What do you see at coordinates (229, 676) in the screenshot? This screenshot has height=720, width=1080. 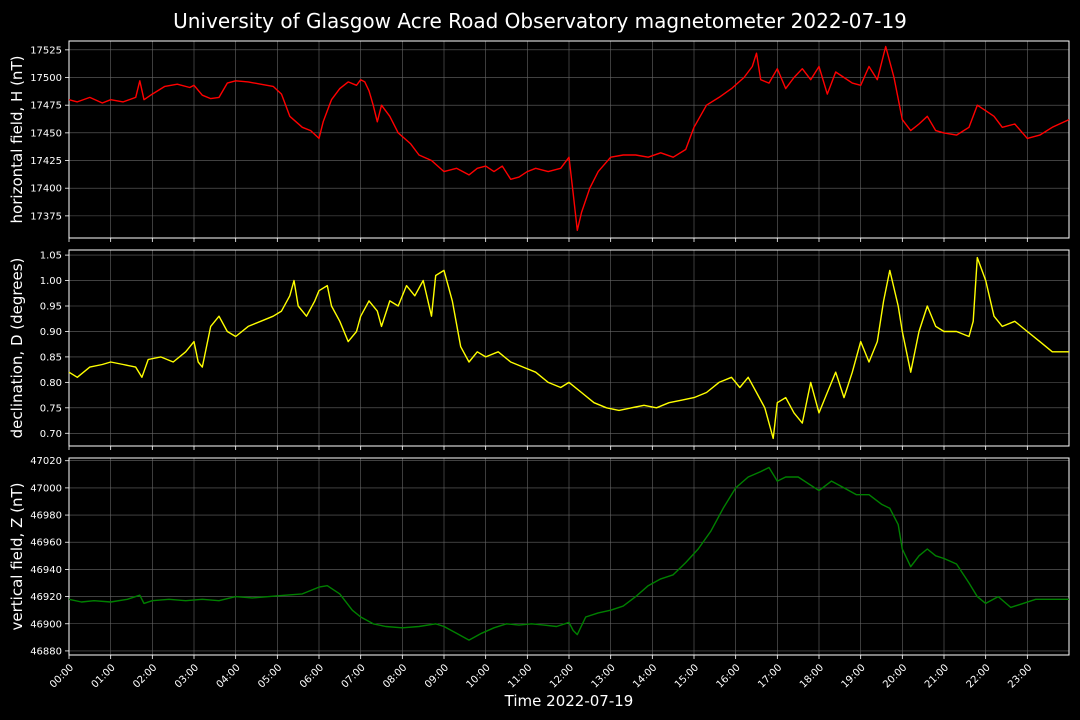 I see `x-tick-label: 04:00` at bounding box center [229, 676].